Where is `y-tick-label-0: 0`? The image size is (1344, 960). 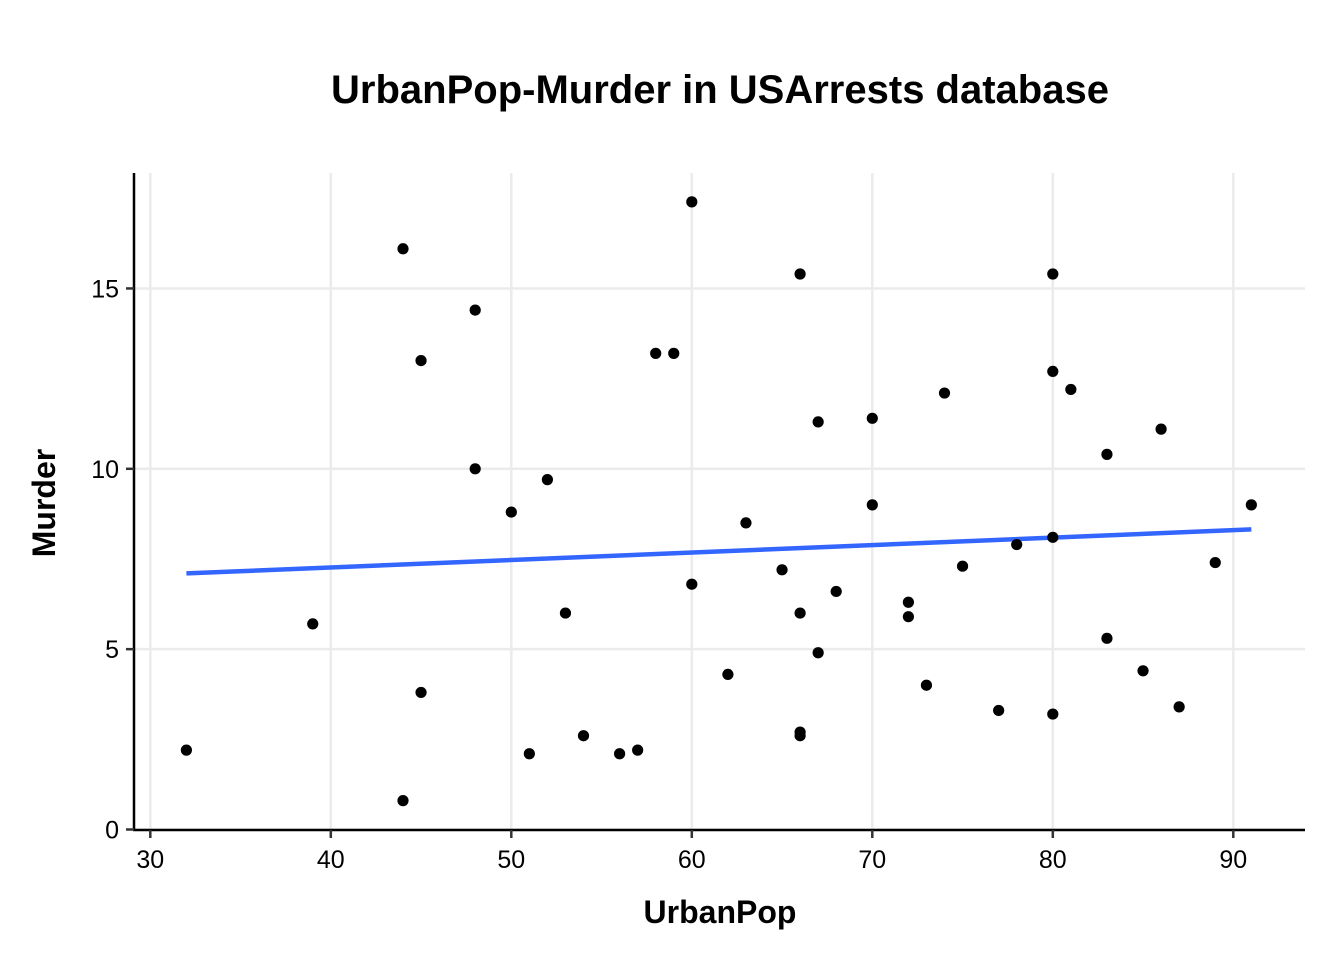 y-tick-label-0: 0 is located at coordinates (112, 831).